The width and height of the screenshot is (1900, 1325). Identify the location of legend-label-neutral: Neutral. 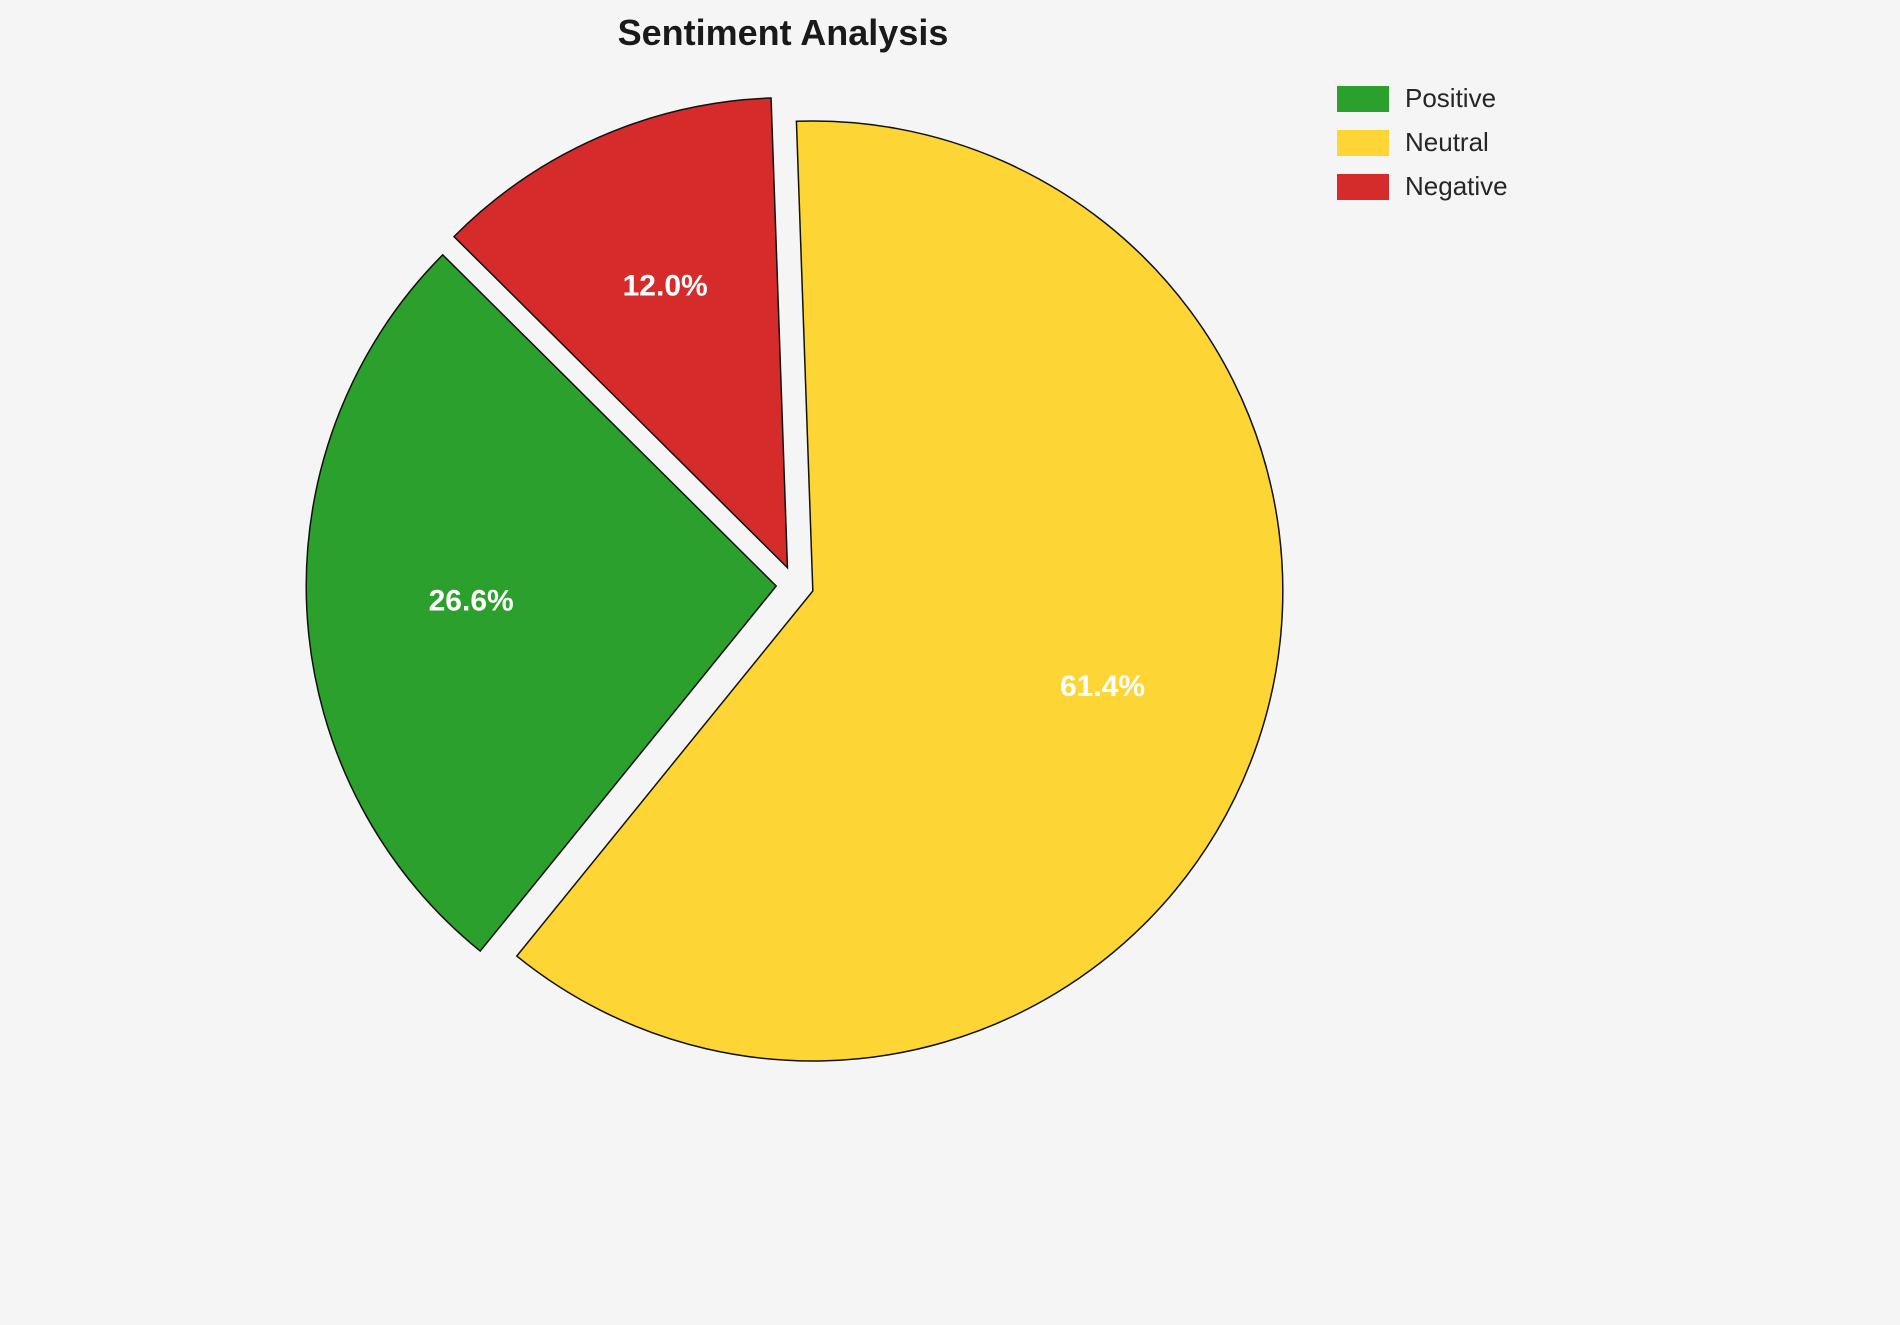
(1447, 142).